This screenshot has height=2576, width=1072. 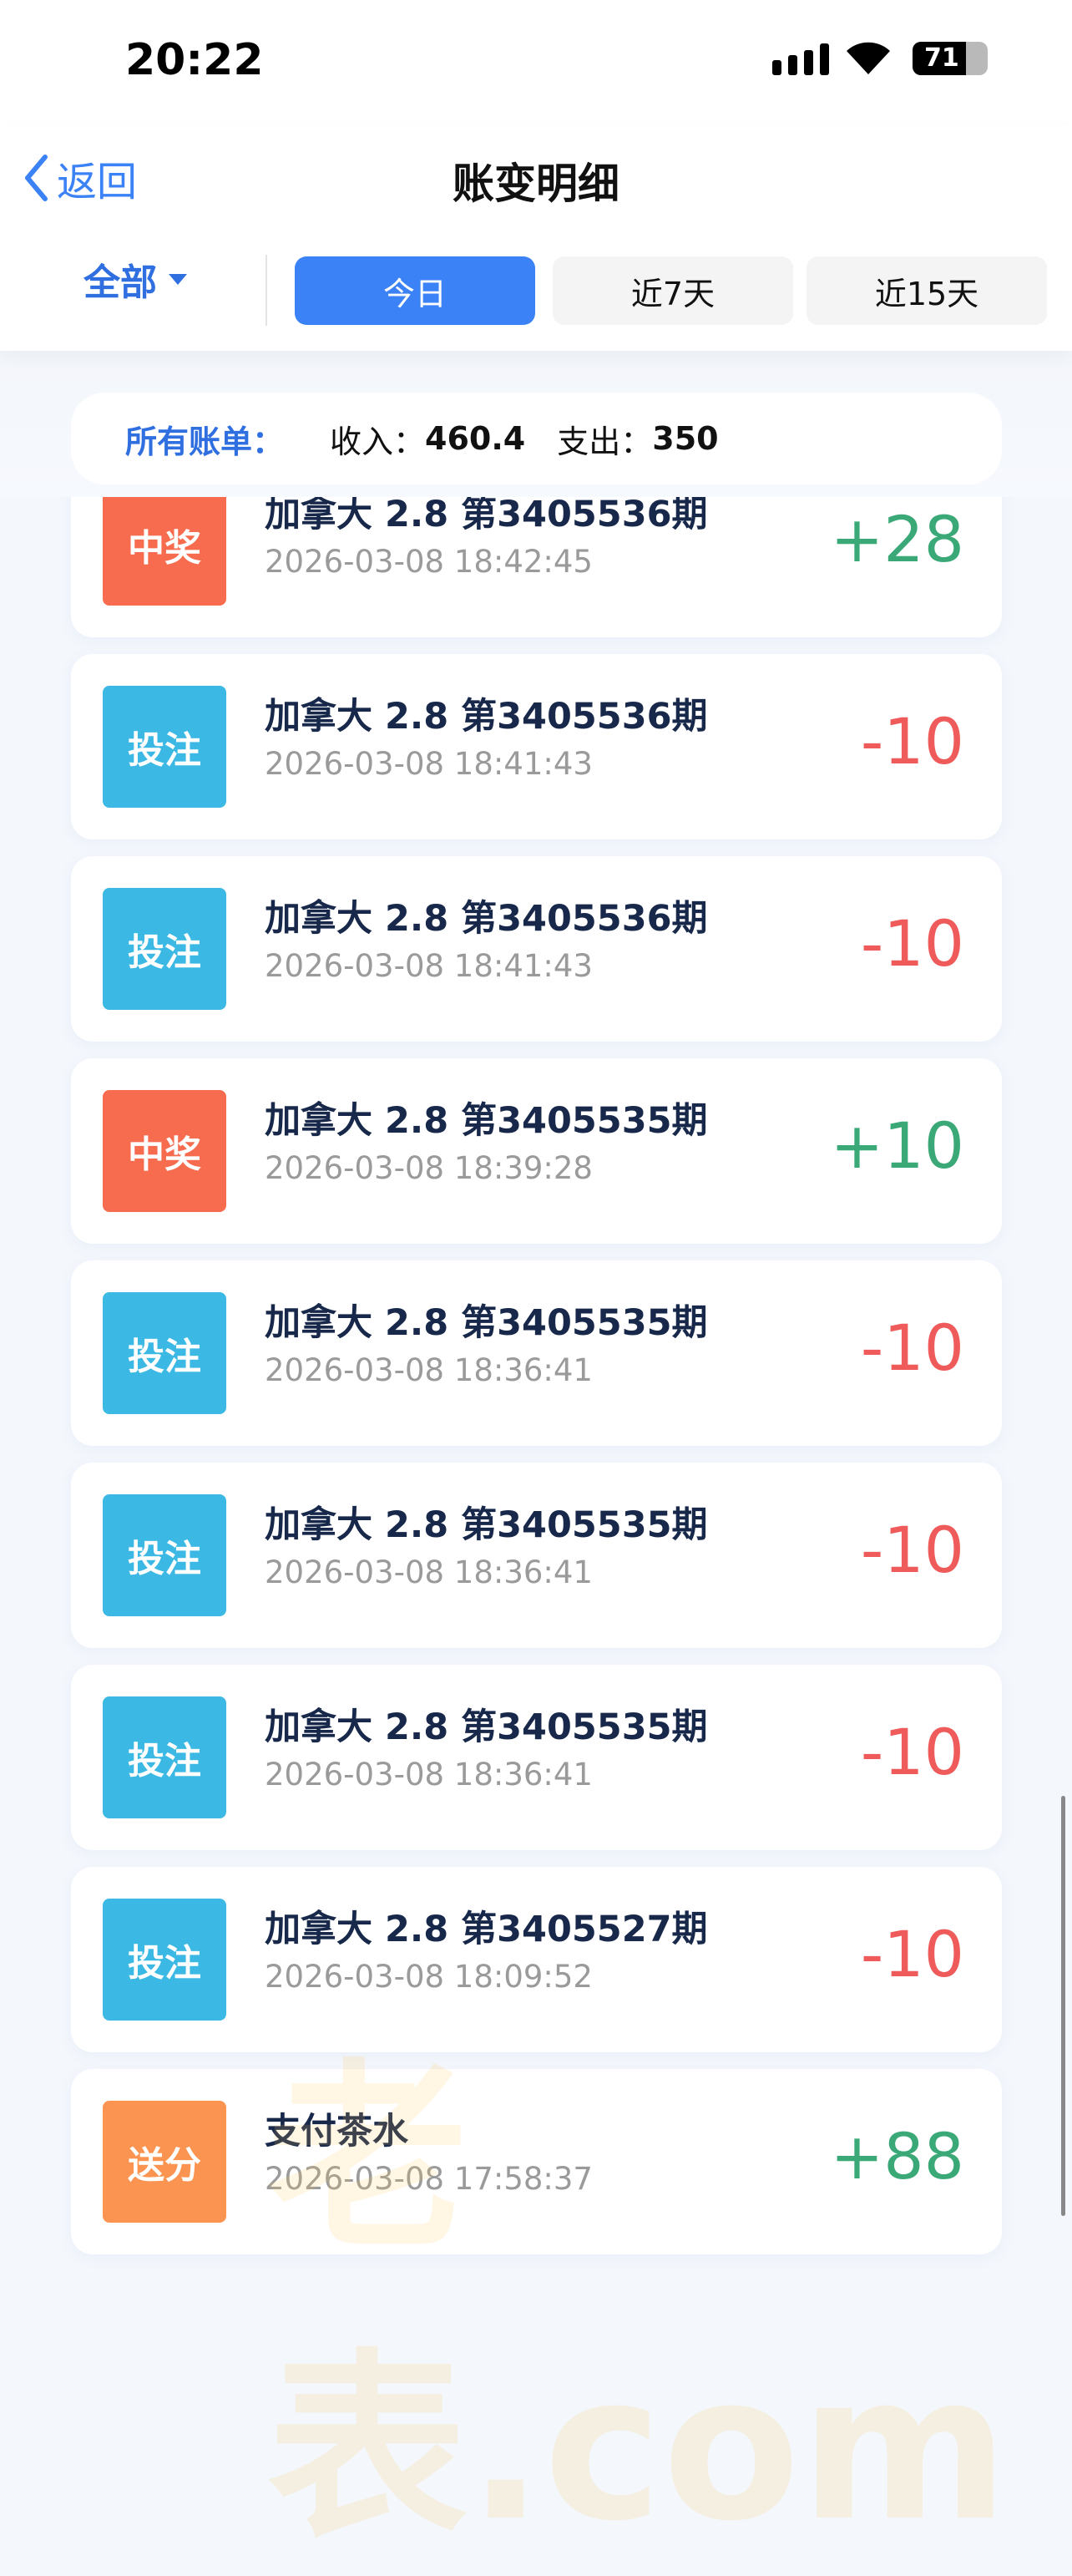 I want to click on type-filter-label: 全部, so click(x=120, y=282).